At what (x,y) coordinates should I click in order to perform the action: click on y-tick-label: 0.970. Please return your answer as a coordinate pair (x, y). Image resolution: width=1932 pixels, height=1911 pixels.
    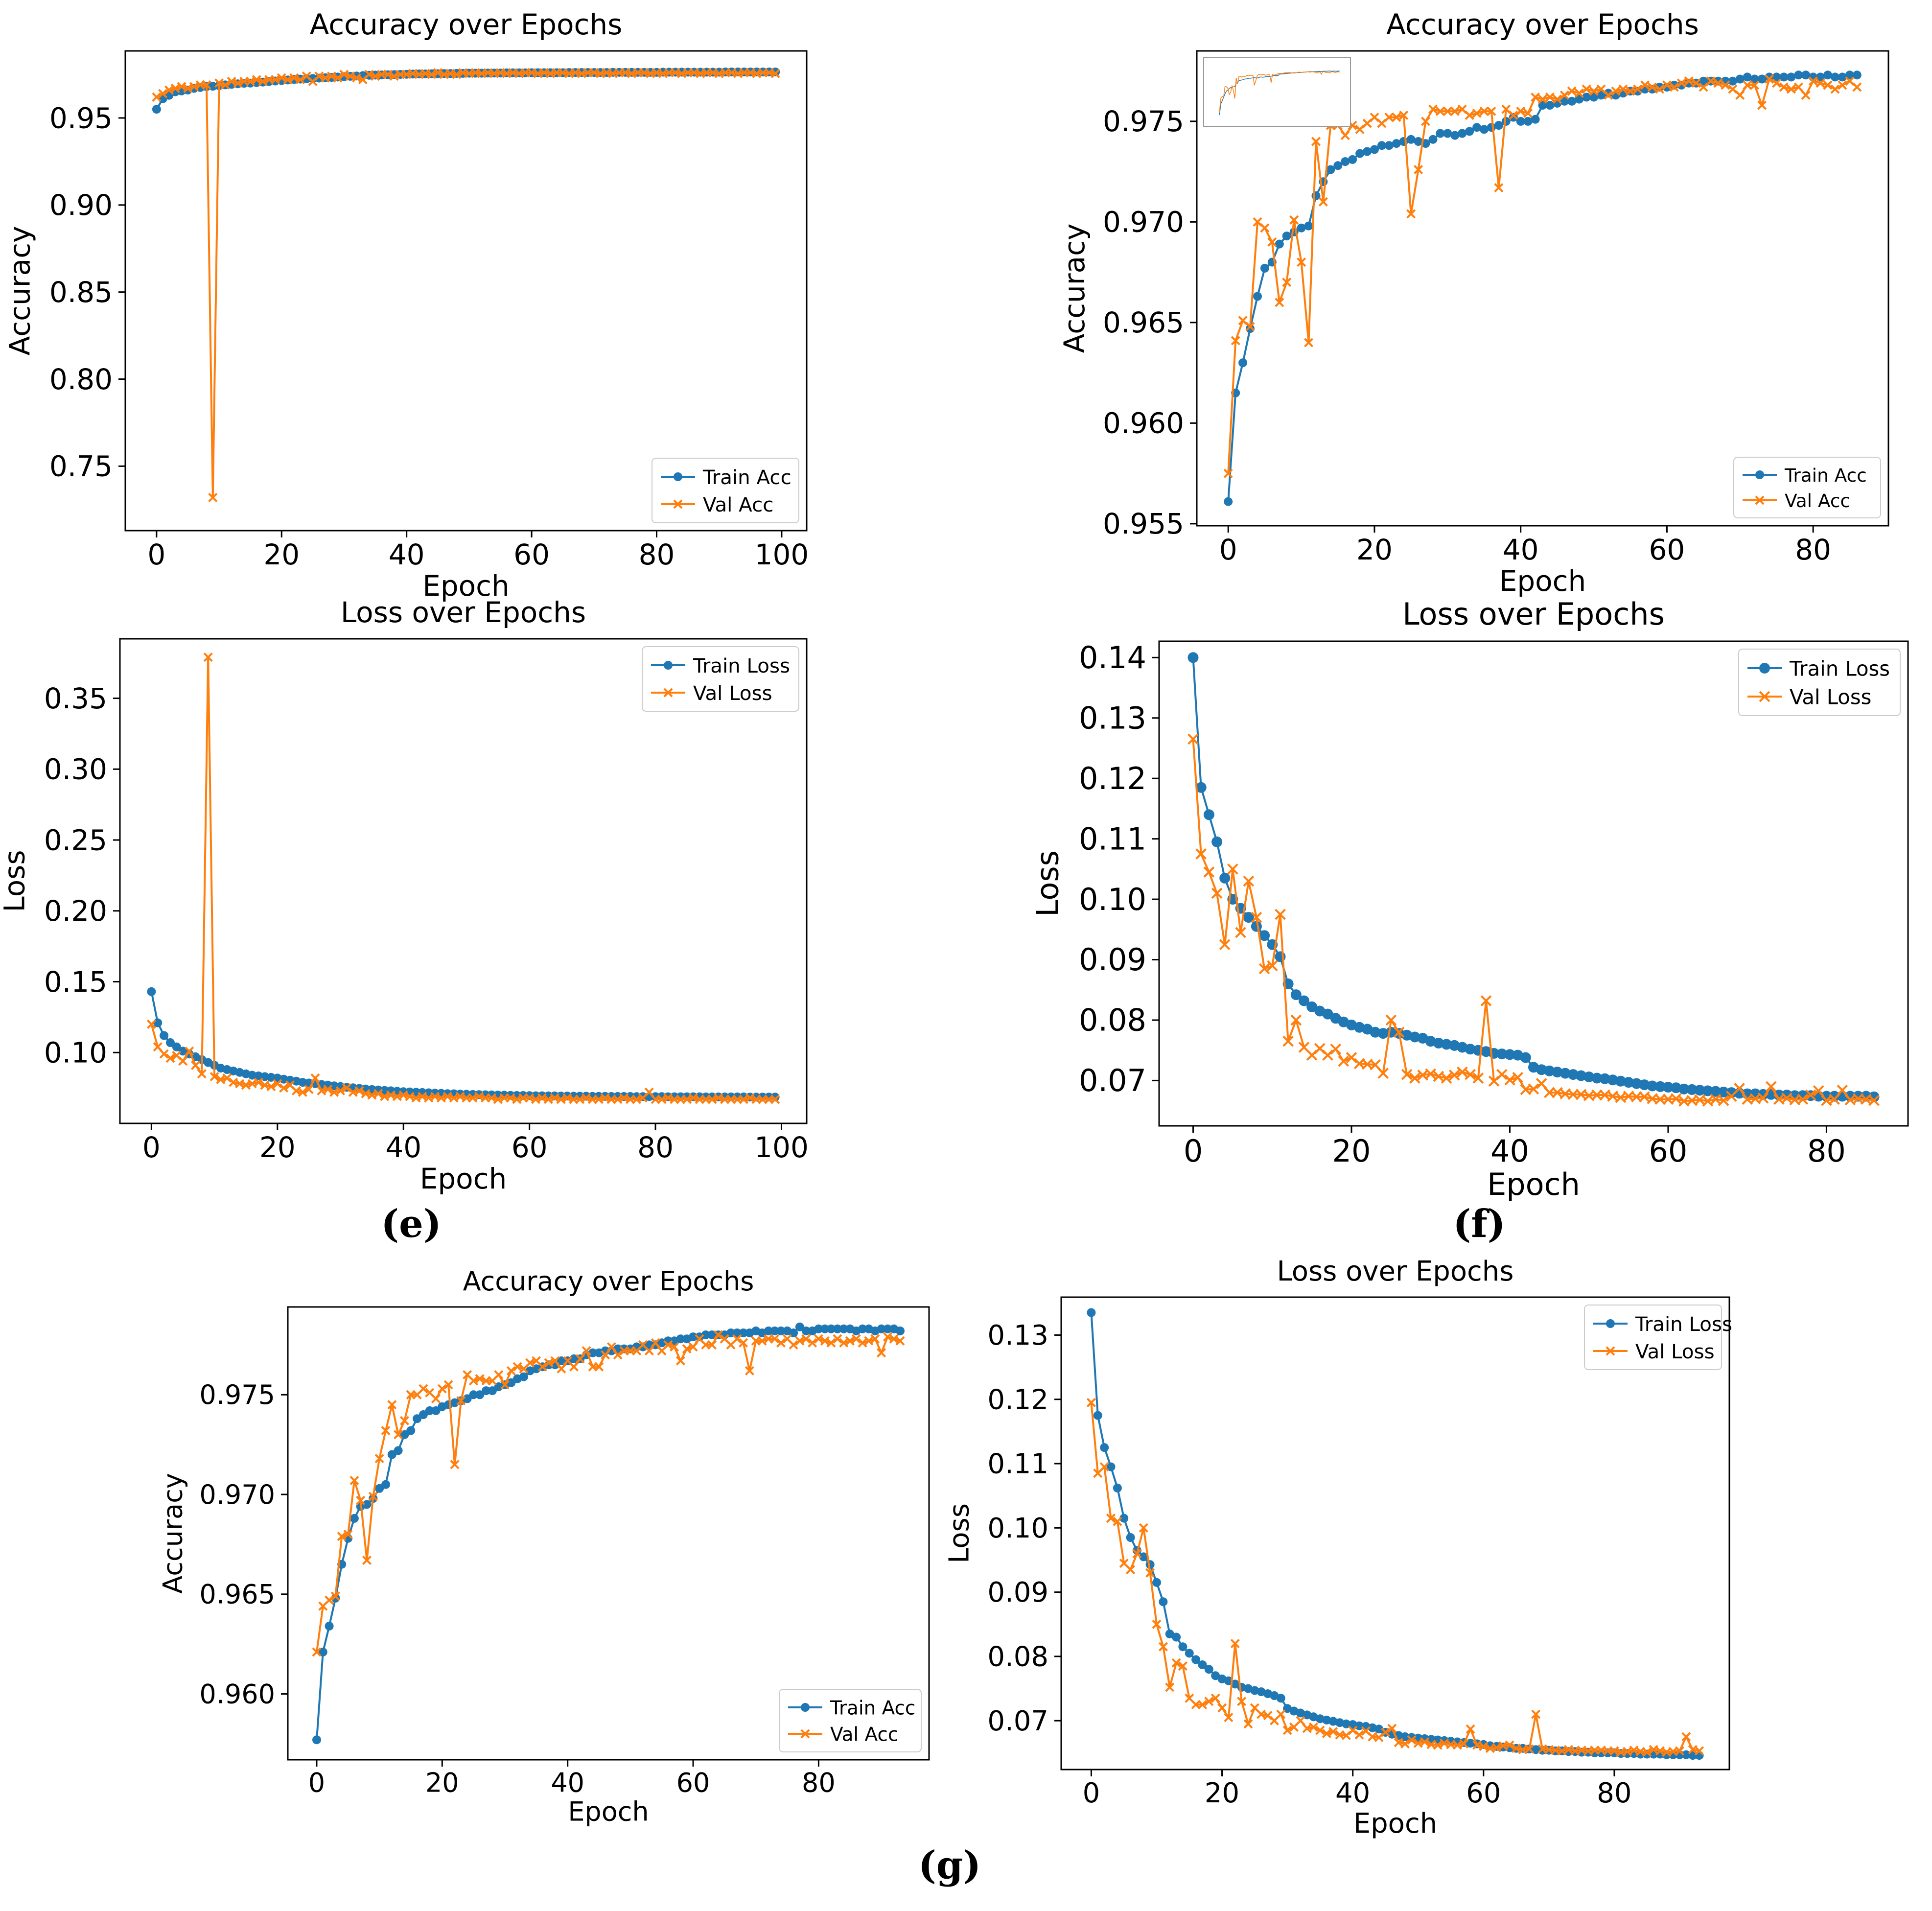
    Looking at the image, I should click on (237, 1494).